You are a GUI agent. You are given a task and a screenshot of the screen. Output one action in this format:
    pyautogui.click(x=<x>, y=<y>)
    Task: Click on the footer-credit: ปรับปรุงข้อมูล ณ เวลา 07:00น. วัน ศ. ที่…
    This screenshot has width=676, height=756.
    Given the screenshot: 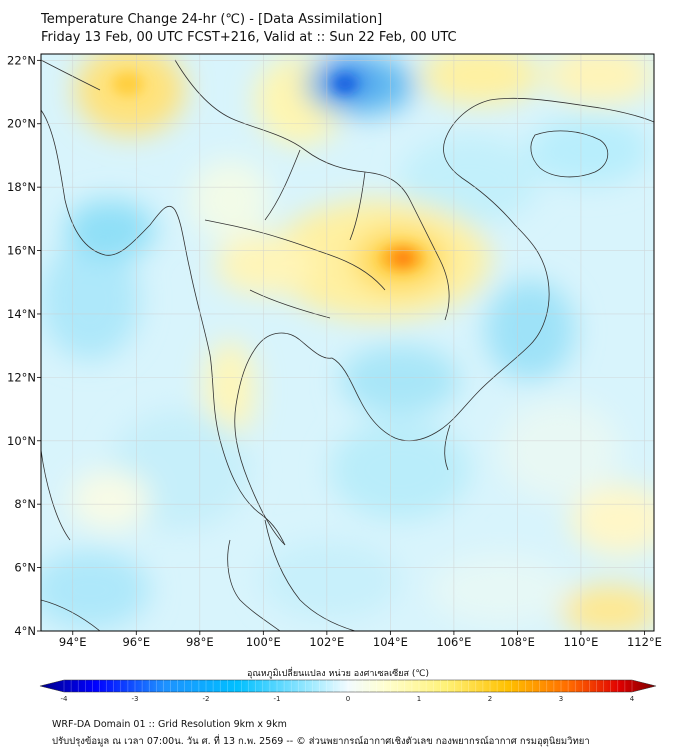 What is the action you would take?
    pyautogui.click(x=321, y=741)
    